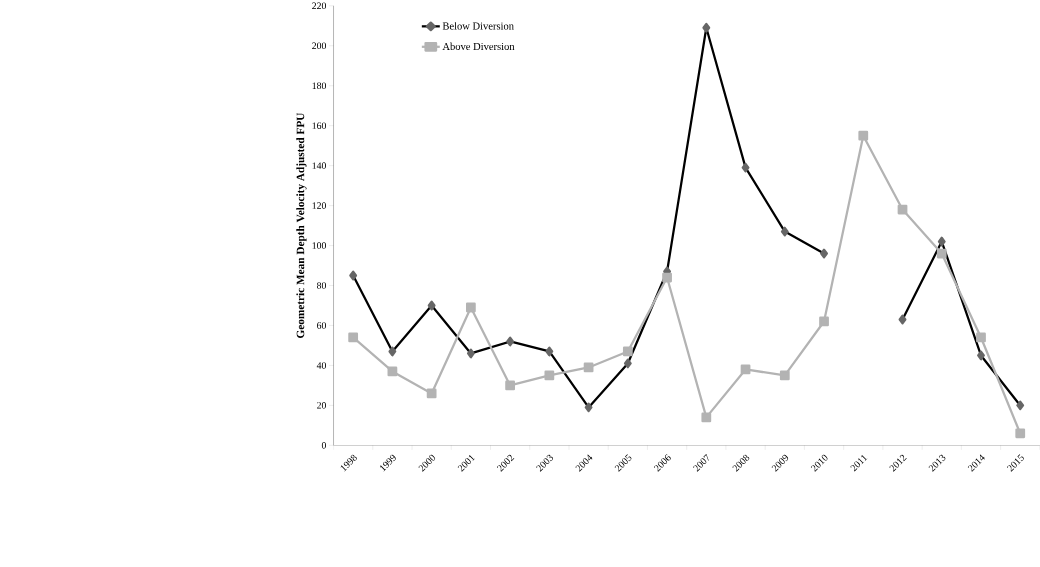 This screenshot has height=567, width=1040. I want to click on y-tick-label: 220, so click(319, 5).